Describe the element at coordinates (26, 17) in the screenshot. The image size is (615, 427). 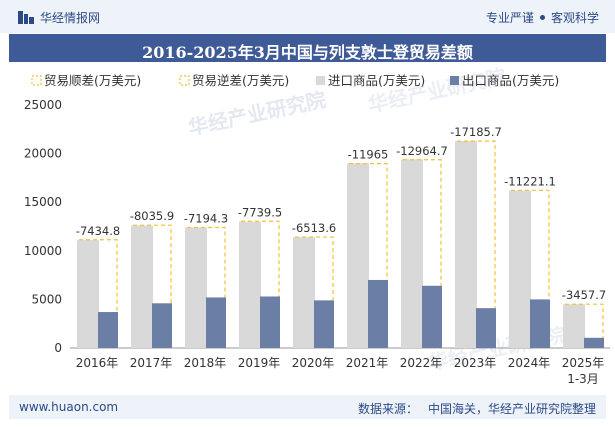
I see `logo-icon` at that location.